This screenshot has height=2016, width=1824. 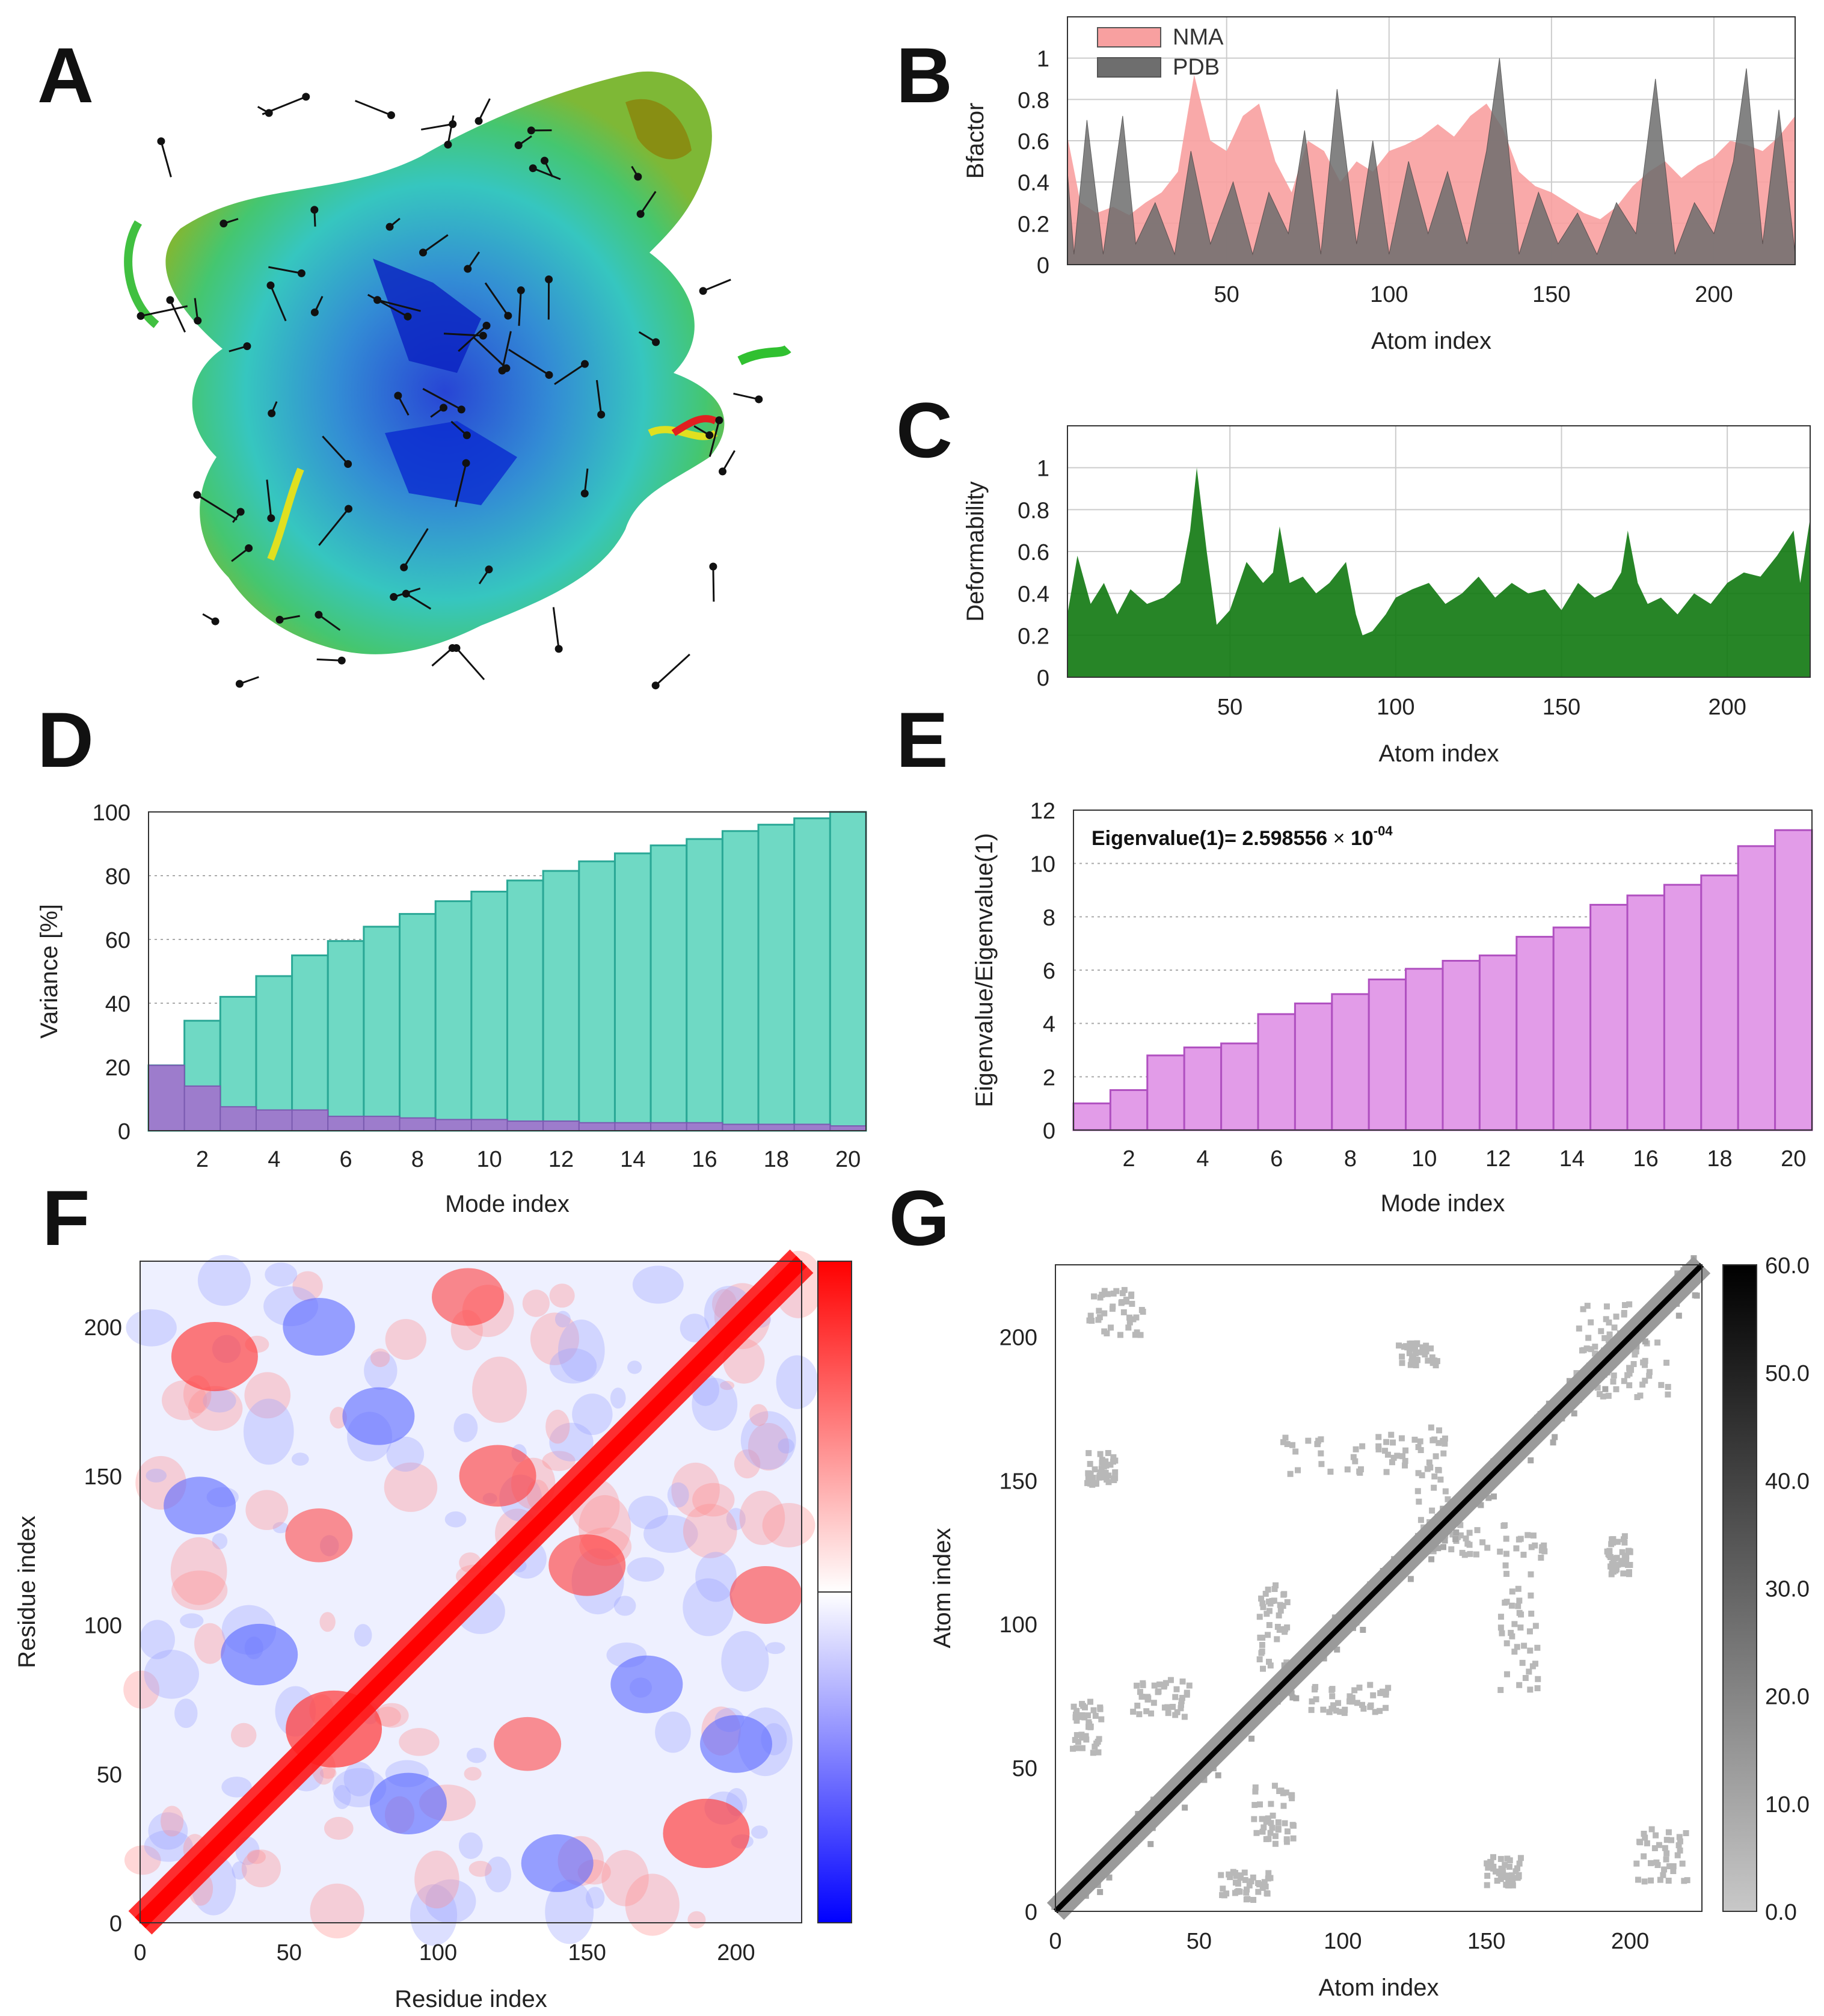 I want to click on series-area-deformability, so click(x=1439, y=572).